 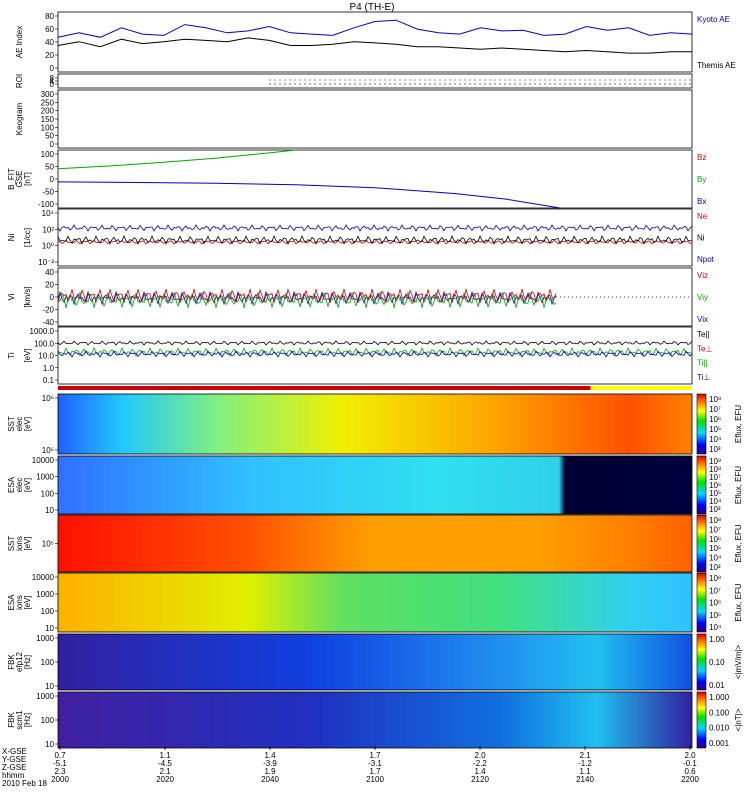 I want to click on panel-3: 100 50 0 -50 -100 B_FIT GSE [nT] Bz By Bx, so click(x=356, y=179).